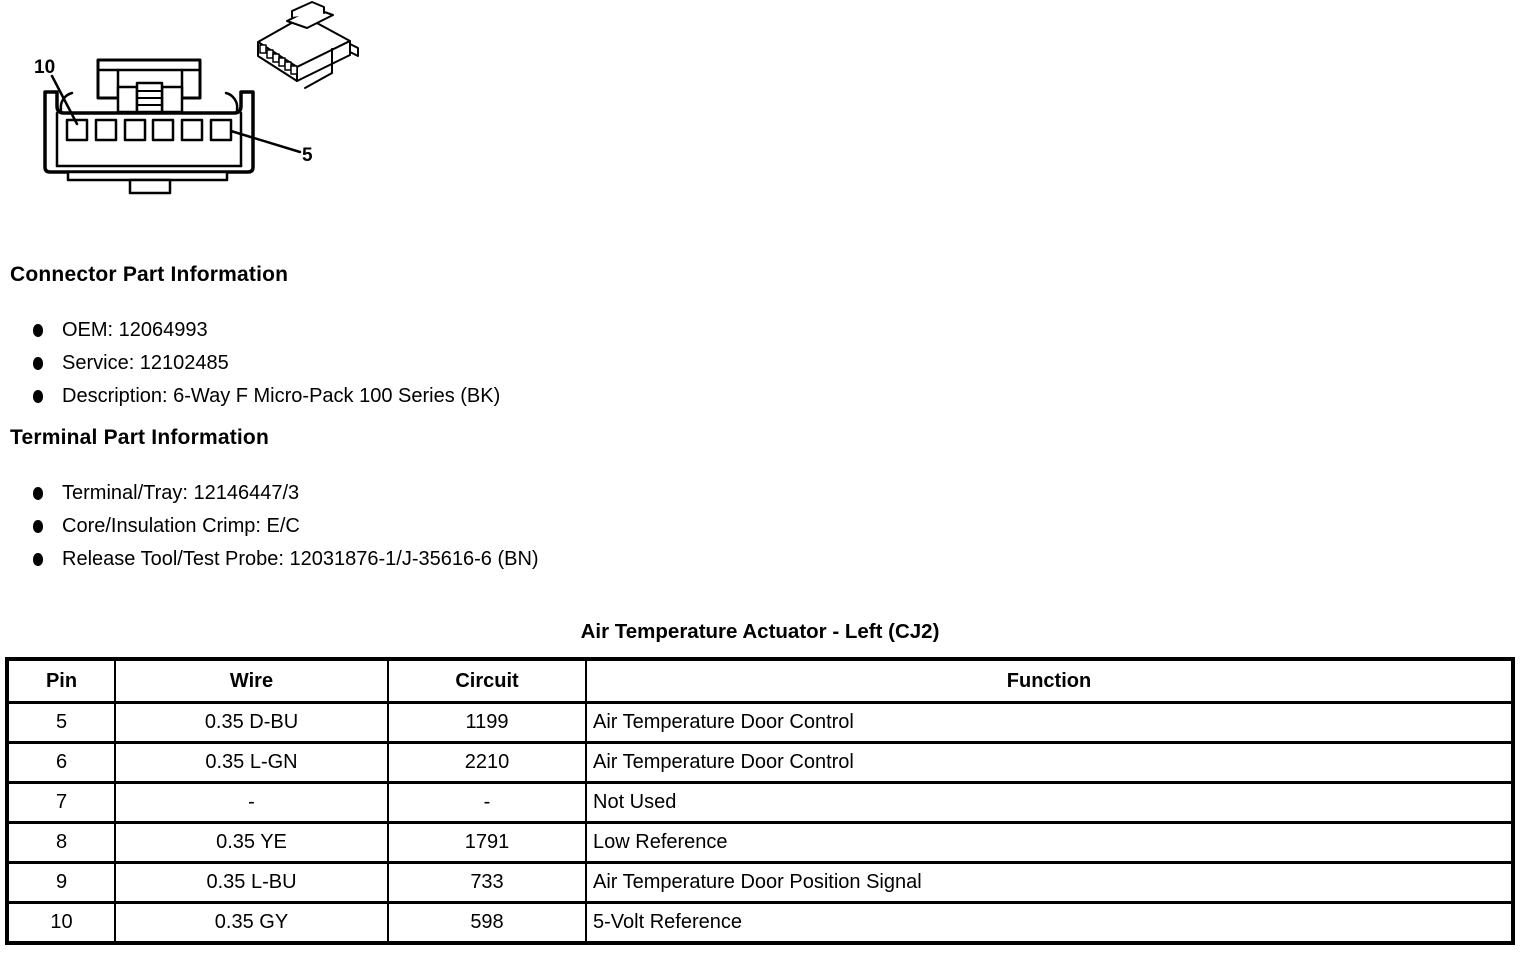 This screenshot has height=962, width=1520. What do you see at coordinates (61, 882) in the screenshot?
I see `cell-pin: 9` at bounding box center [61, 882].